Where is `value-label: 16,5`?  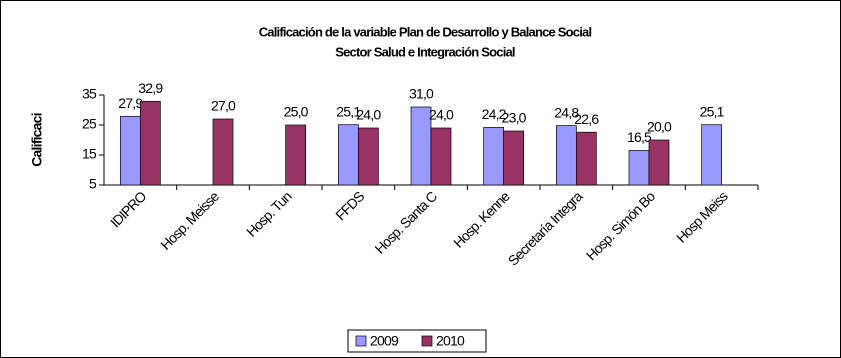 value-label: 16,5 is located at coordinates (639, 137).